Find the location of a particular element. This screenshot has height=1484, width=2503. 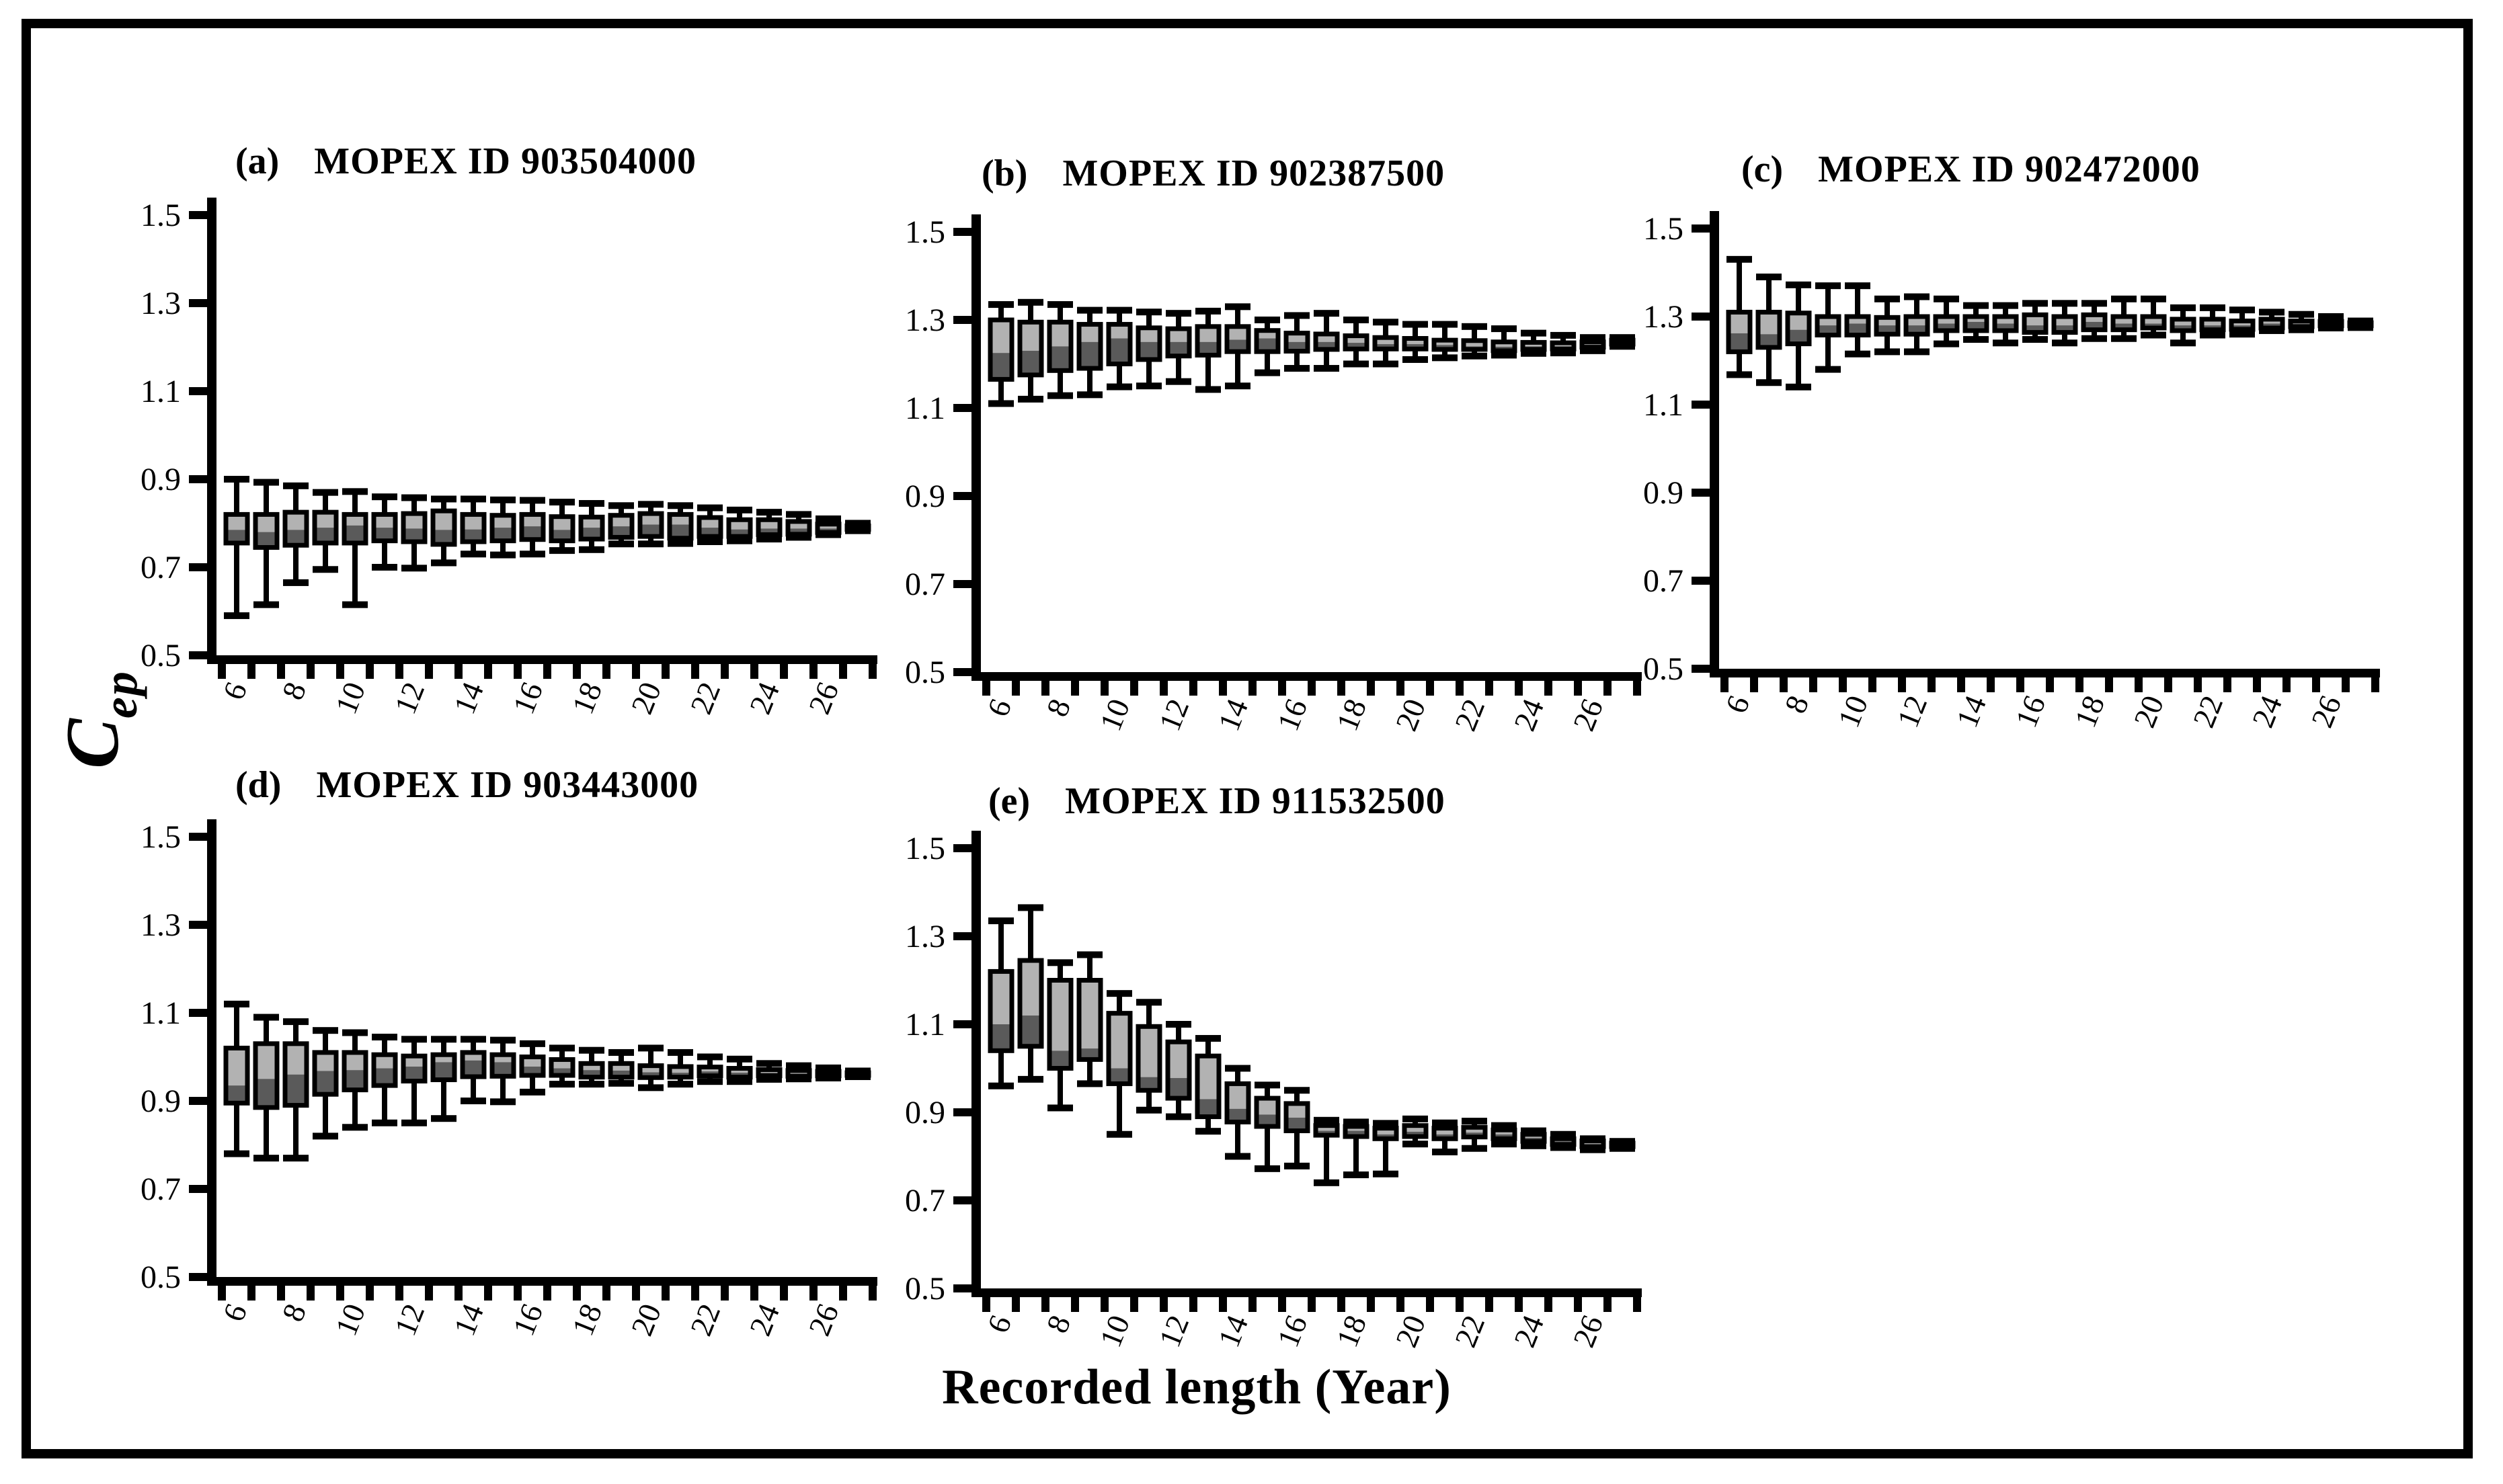

panel-e-chart: 0.5 0.7 0.9 1.1 1.3 1.5 6 8 10 12 14 16 18 20 22 24 26 is located at coordinates (1273, 1091).